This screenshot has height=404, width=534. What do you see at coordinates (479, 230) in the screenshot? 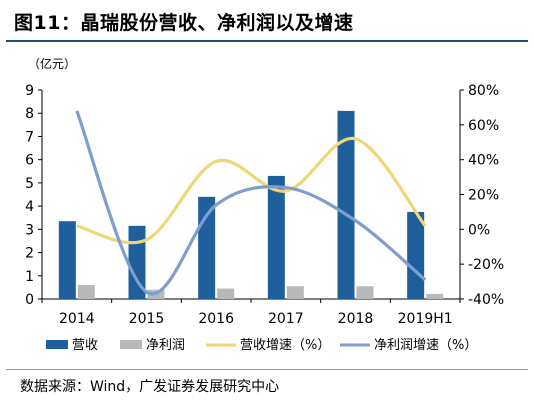
I see `right-tick-label: 0%` at bounding box center [479, 230].